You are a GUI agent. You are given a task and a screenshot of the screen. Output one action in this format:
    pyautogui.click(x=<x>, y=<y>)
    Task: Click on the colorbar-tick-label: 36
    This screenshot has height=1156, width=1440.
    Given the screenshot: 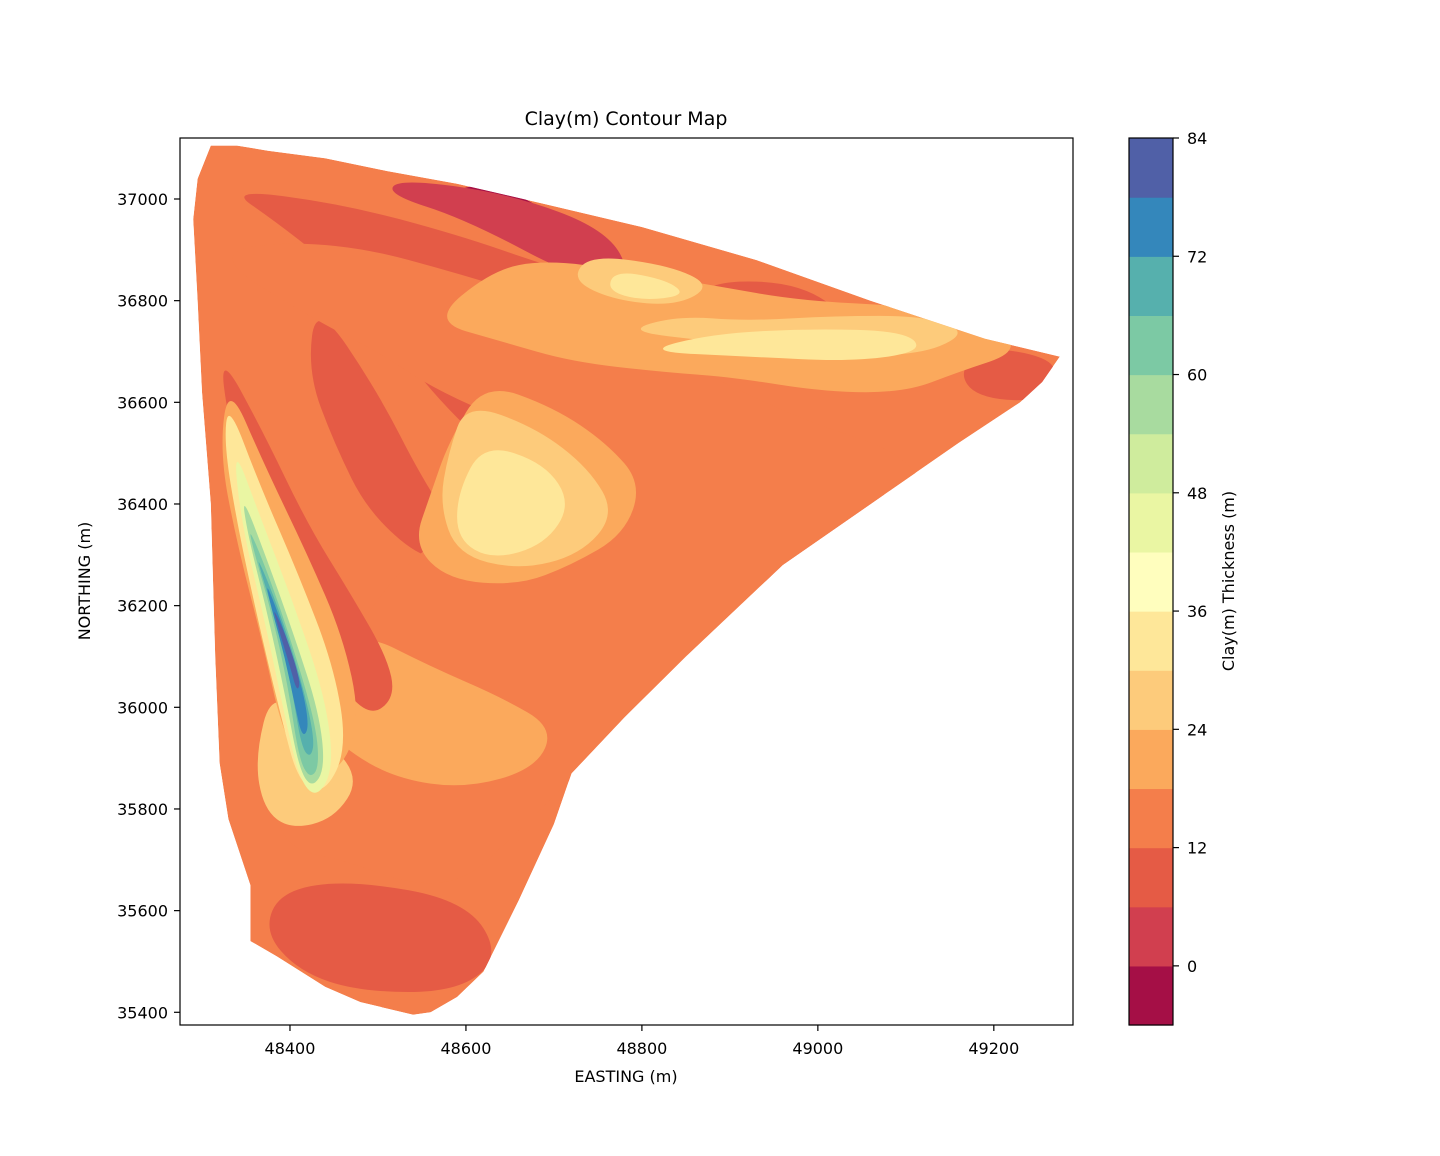 What is the action you would take?
    pyautogui.click(x=1197, y=611)
    